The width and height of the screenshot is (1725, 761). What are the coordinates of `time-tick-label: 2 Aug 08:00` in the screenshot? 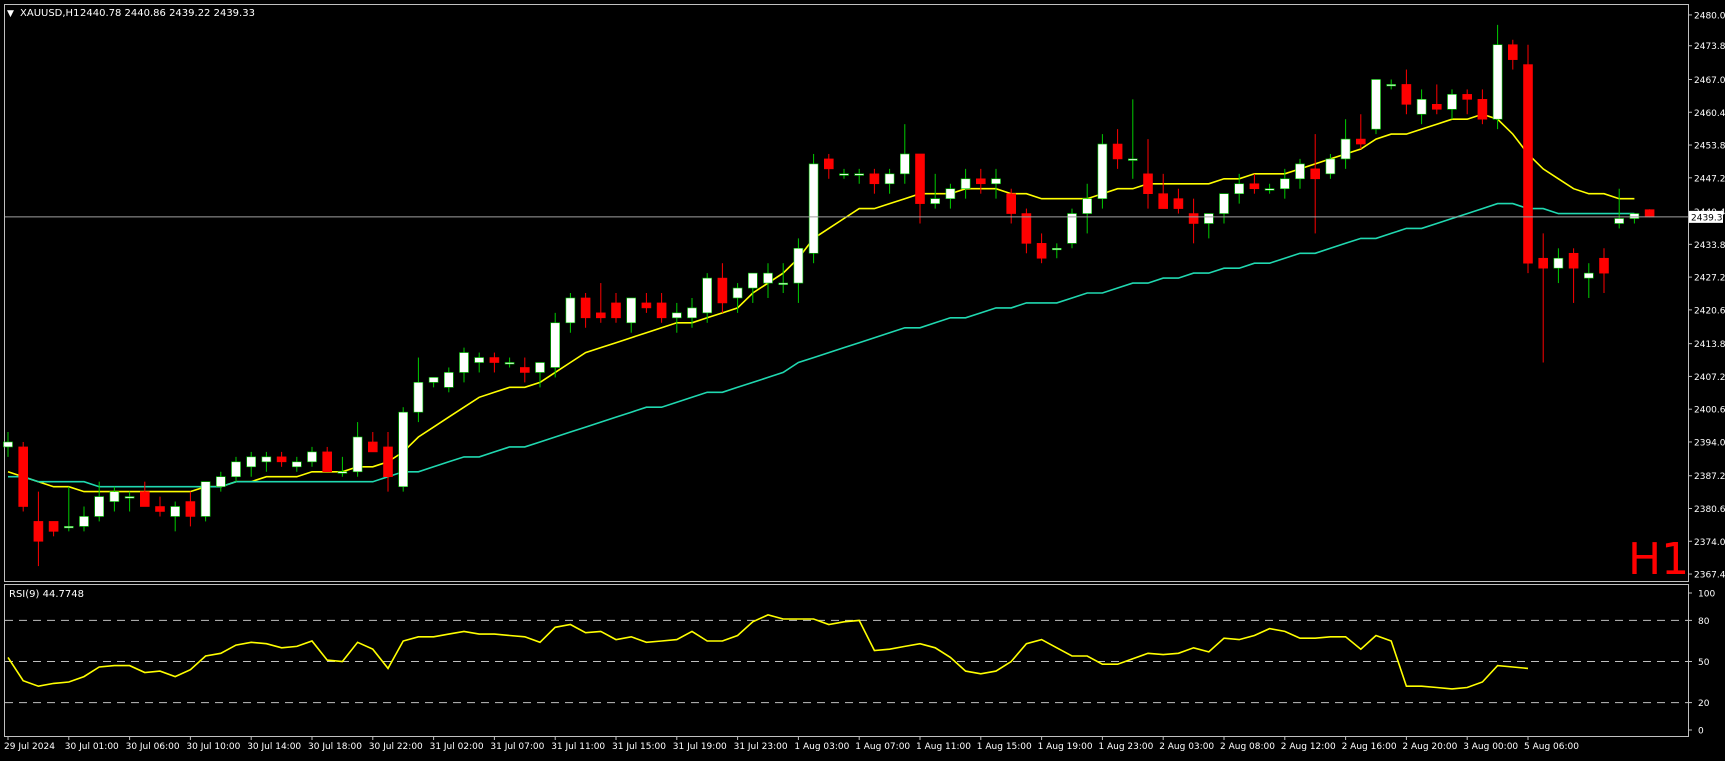 It's located at (1247, 747).